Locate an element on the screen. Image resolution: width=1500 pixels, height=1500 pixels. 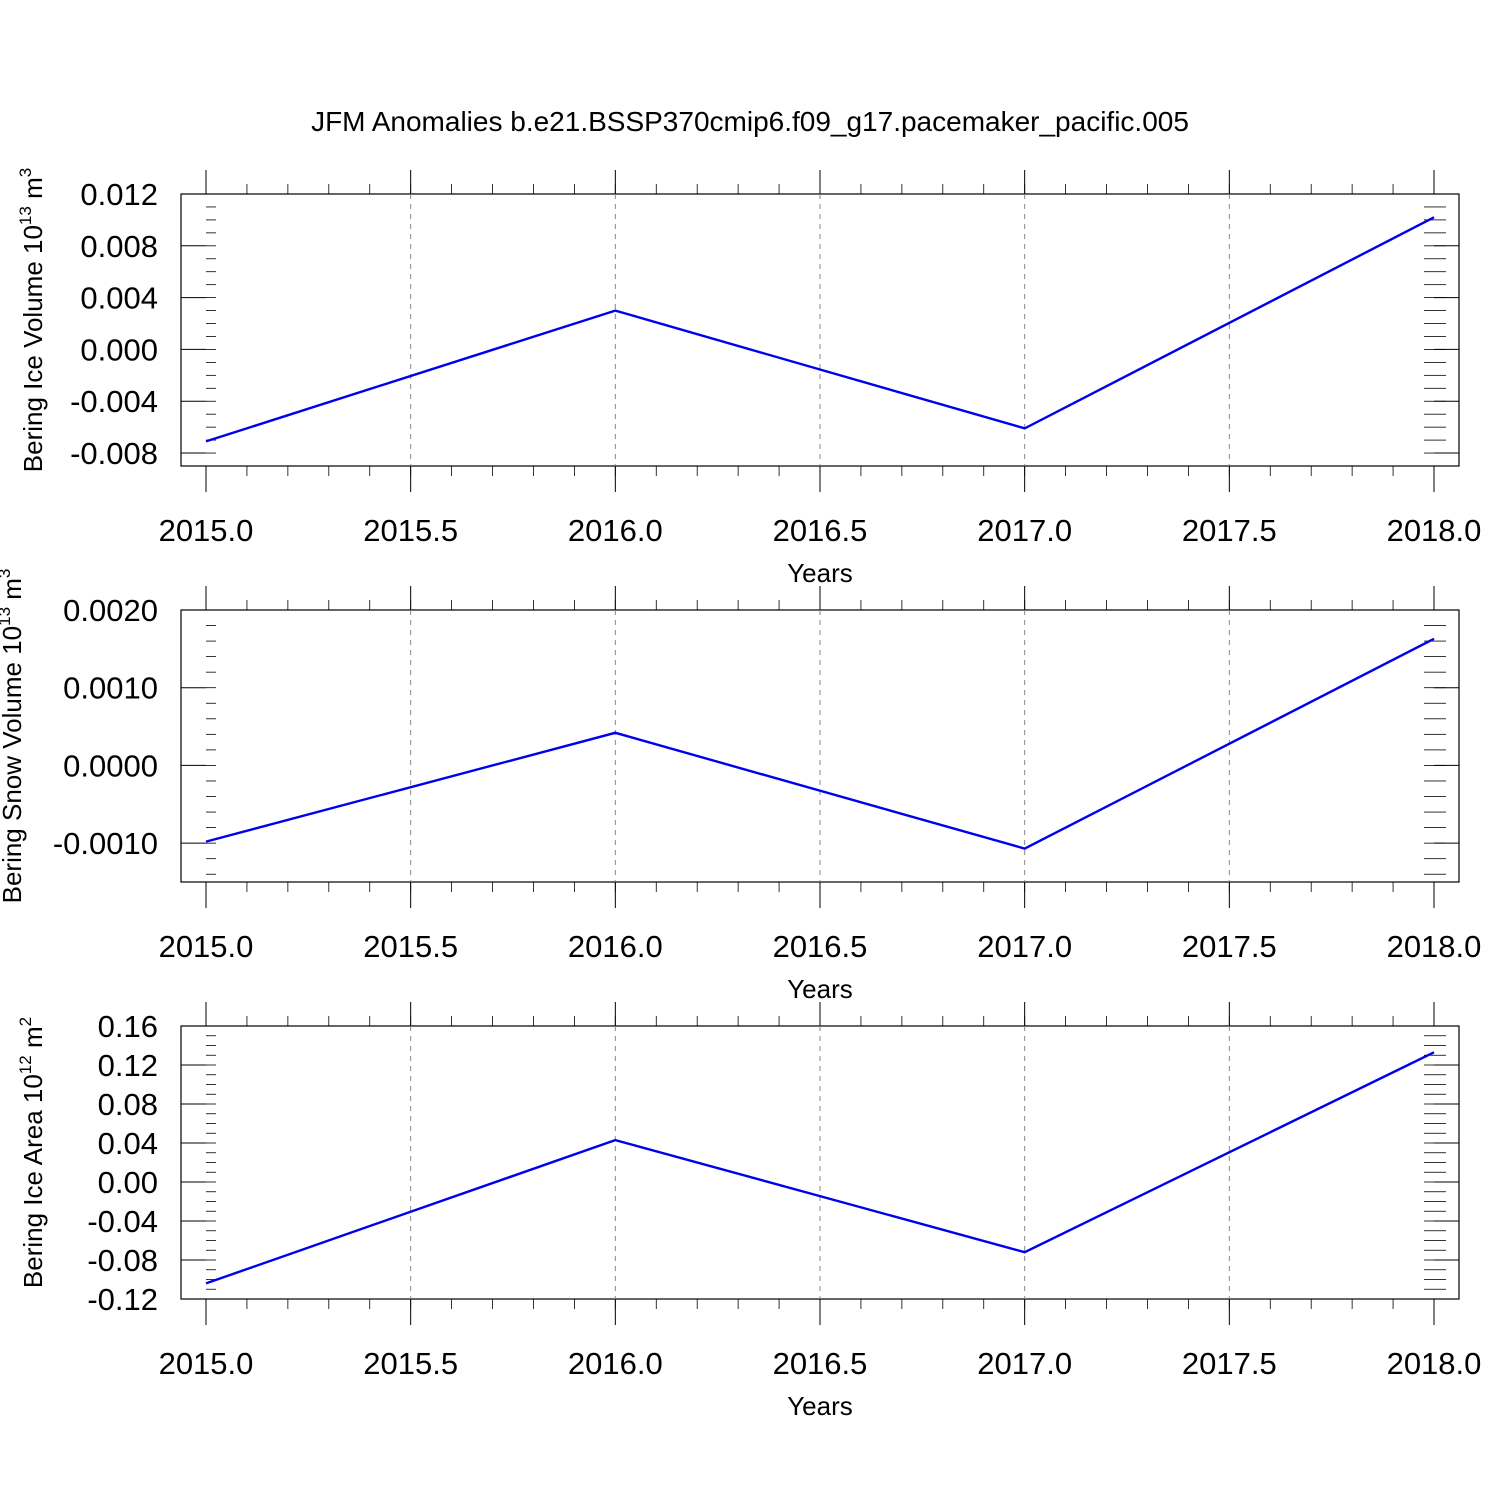
y-tick-label: 0.008 is located at coordinates (119, 246).